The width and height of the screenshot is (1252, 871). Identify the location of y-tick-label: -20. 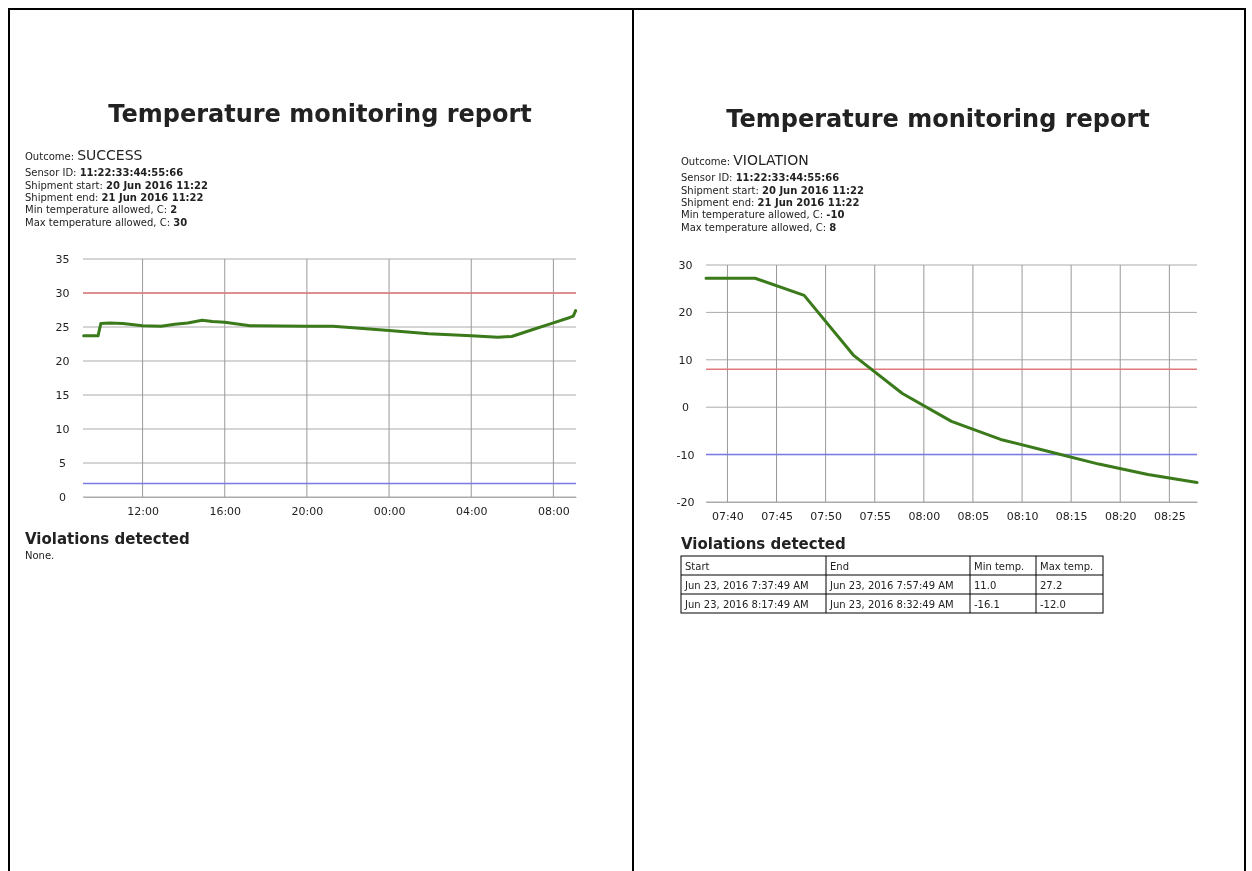
(685, 503).